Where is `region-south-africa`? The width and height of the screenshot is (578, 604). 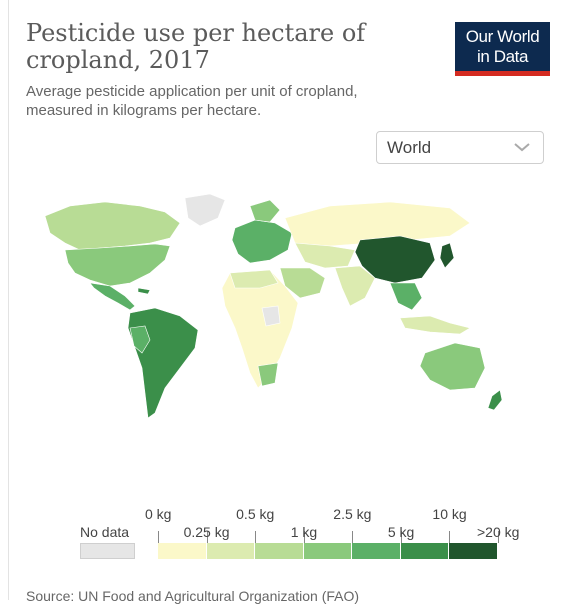 region-south-africa is located at coordinates (268, 374).